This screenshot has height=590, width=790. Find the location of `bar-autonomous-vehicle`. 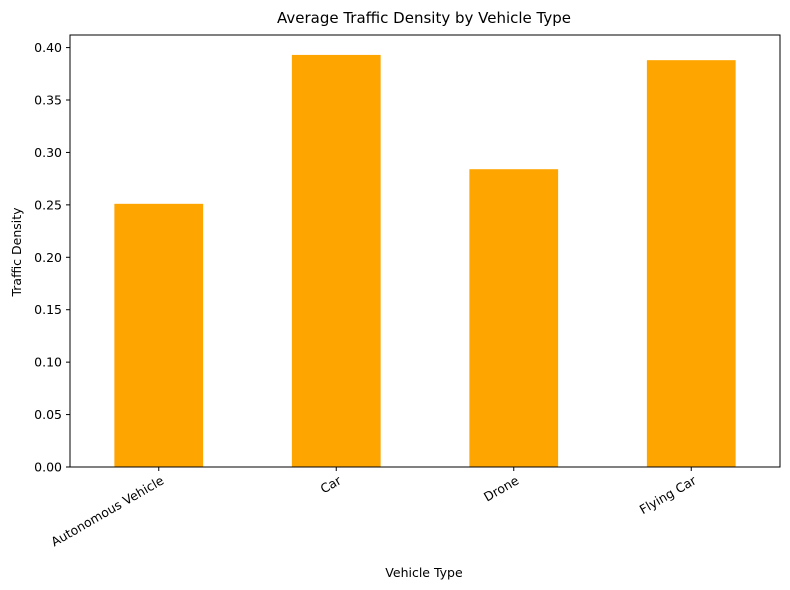

bar-autonomous-vehicle is located at coordinates (159, 335).